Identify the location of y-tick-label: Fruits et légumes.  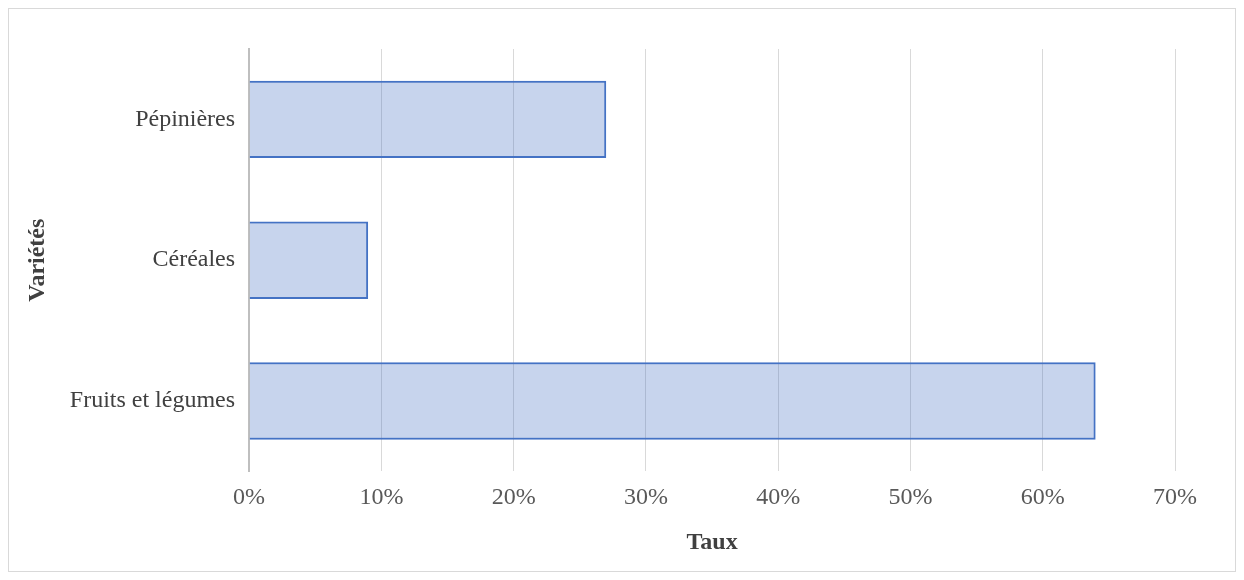
(152, 399).